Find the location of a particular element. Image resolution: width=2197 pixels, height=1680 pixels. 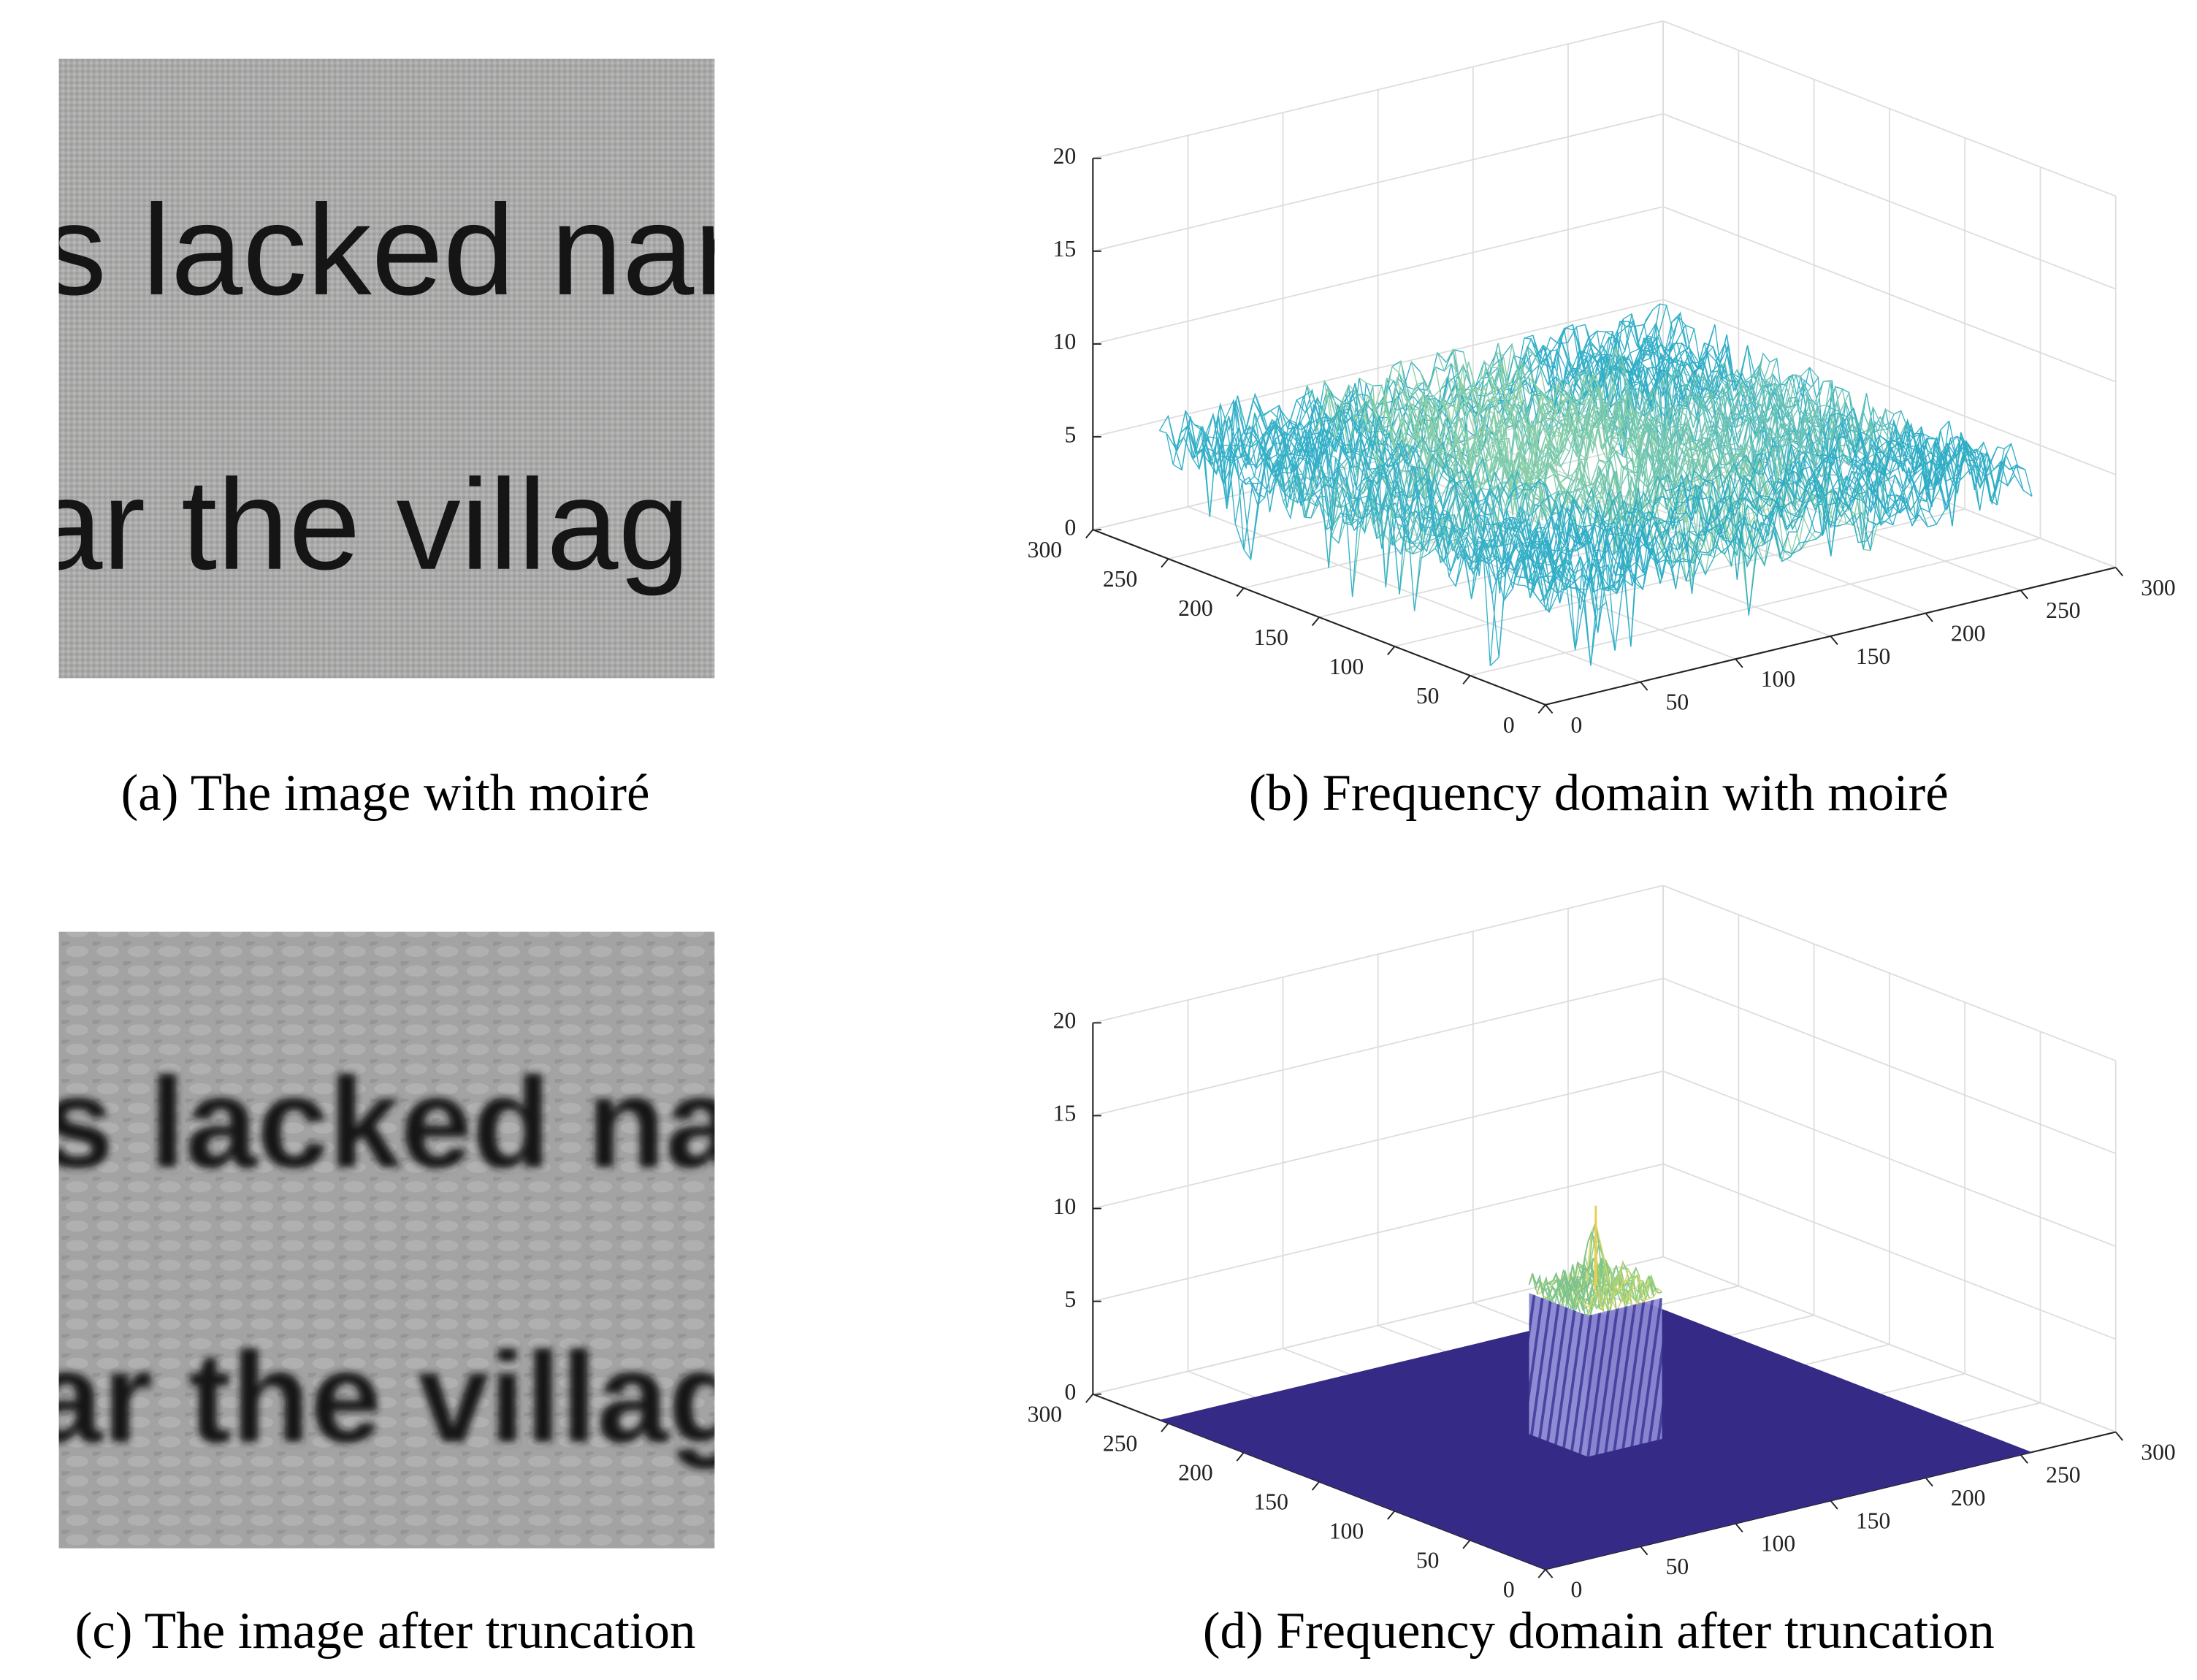

surface-top is located at coordinates (1595, 1263).